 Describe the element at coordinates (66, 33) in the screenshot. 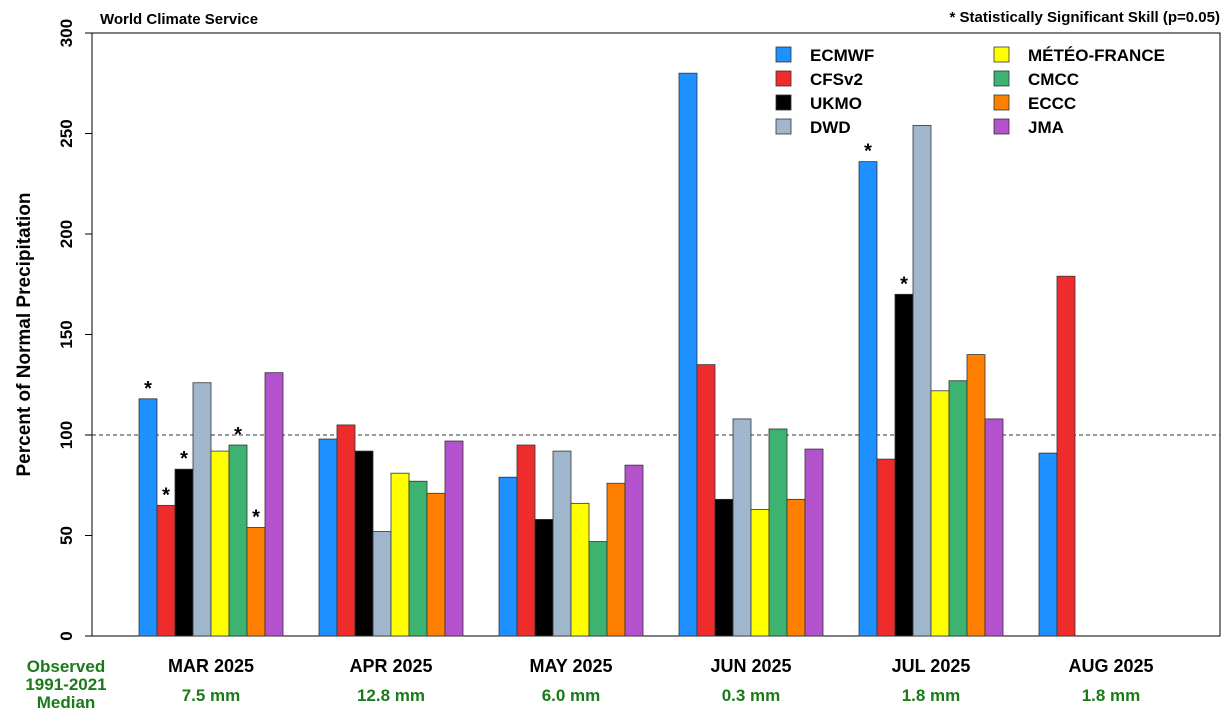

I see `y-tick-label: 300` at that location.